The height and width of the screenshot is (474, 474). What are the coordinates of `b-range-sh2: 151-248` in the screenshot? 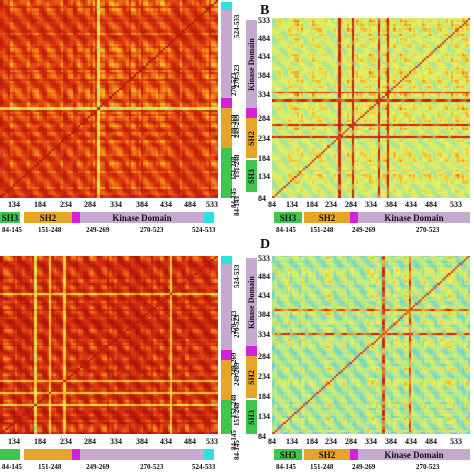 It's located at (322, 230).